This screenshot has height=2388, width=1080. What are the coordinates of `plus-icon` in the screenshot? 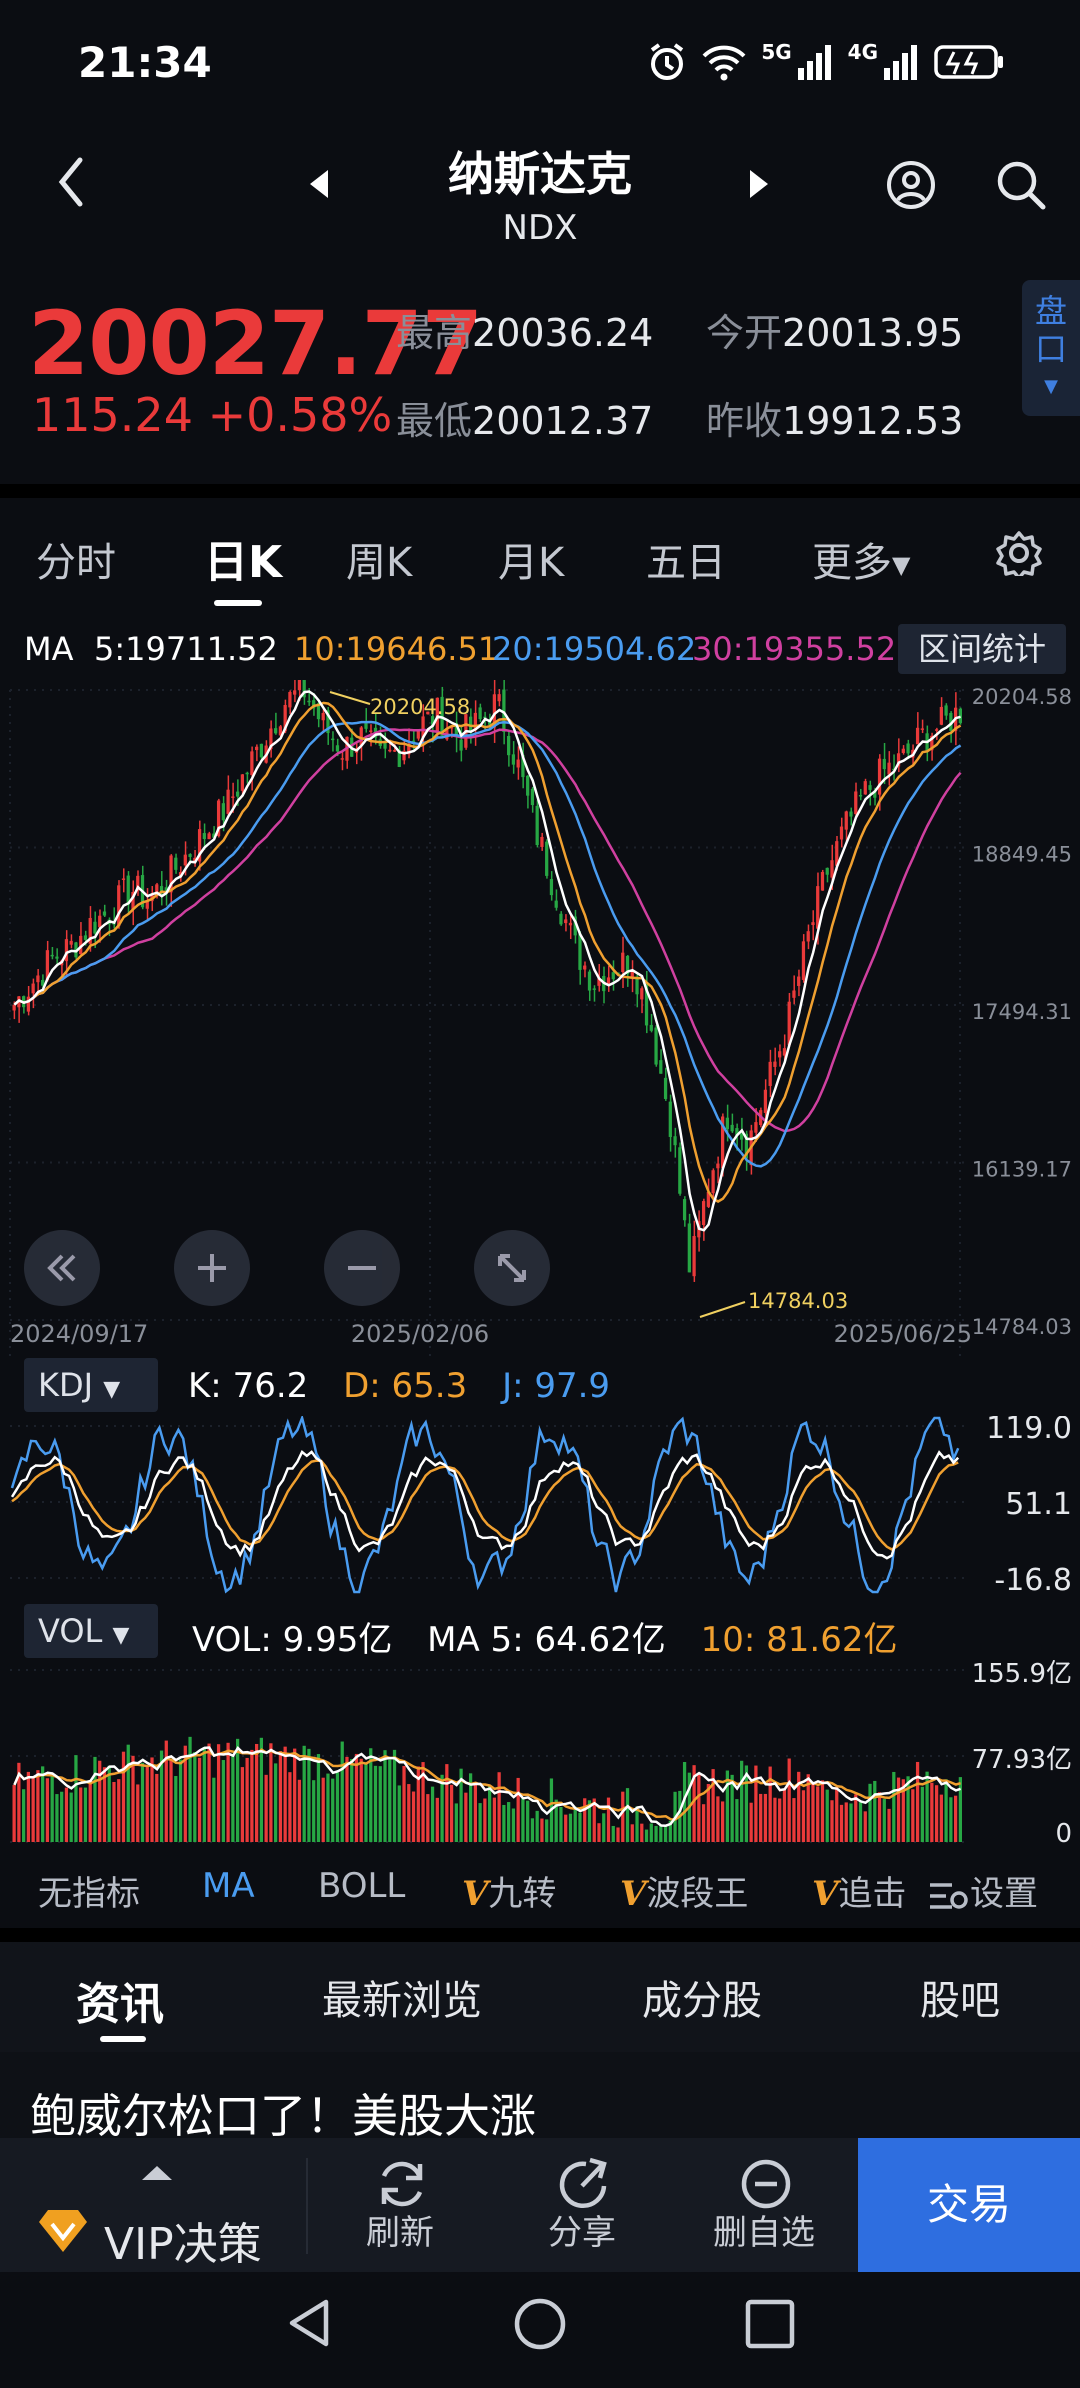 It's located at (212, 1268).